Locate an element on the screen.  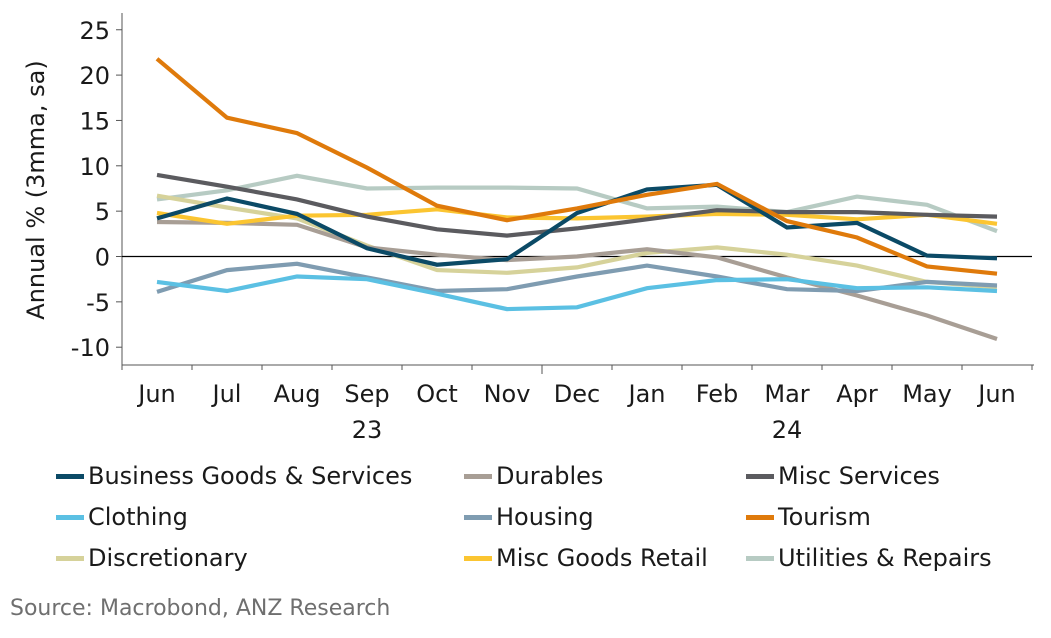
series-line-business-goods-and-services is located at coordinates (577, 224).